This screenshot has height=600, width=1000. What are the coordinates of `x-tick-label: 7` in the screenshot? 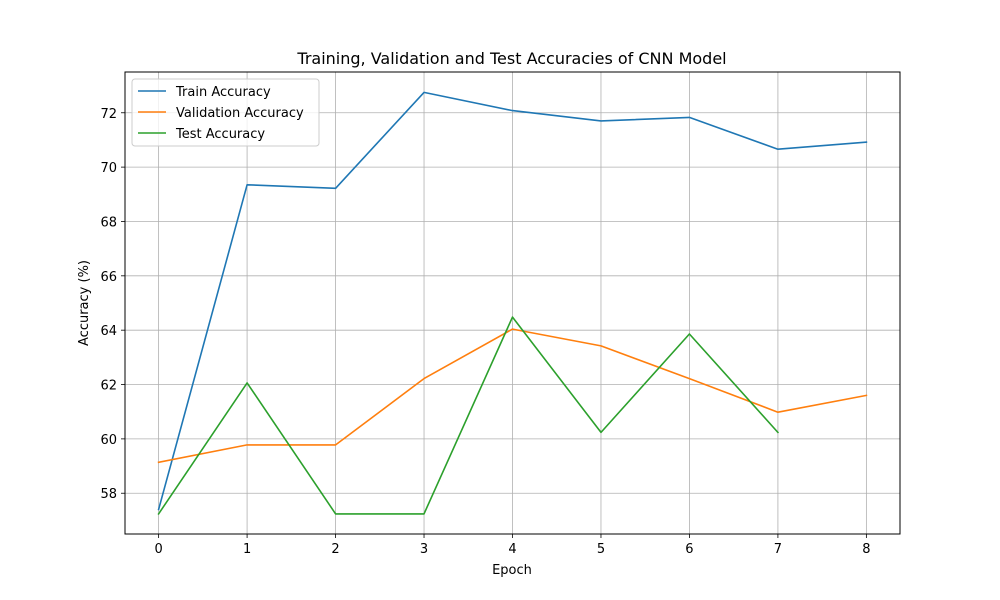 It's located at (778, 549).